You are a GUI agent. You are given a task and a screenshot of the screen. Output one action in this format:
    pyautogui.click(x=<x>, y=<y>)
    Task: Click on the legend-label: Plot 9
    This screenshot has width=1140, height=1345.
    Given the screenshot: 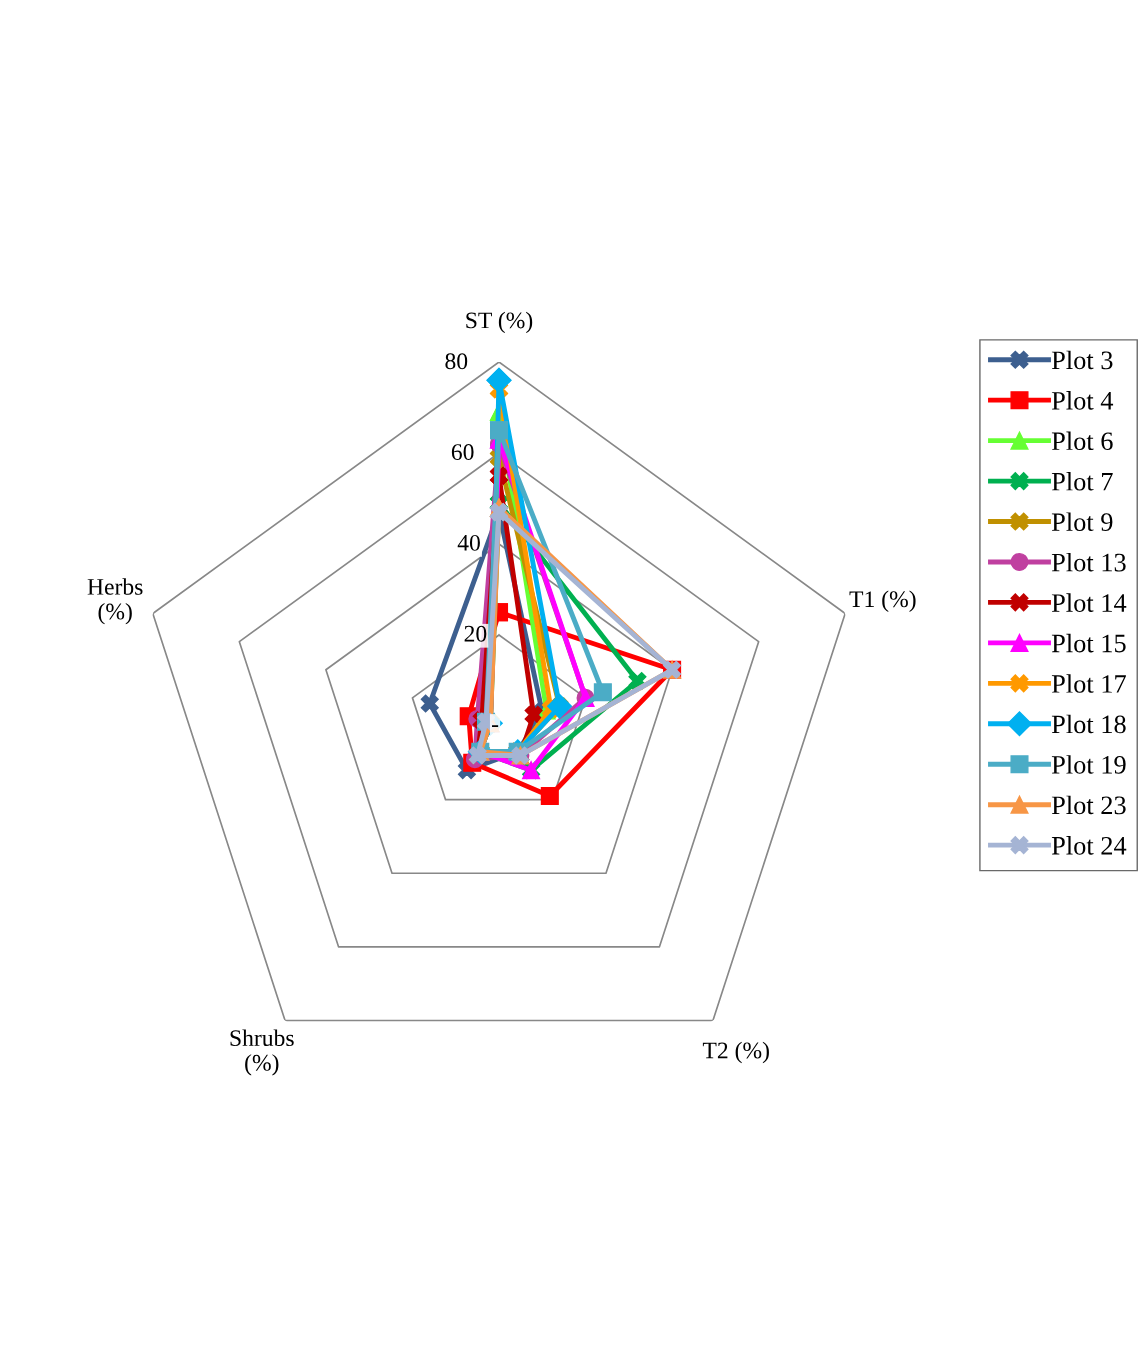 What is the action you would take?
    pyautogui.click(x=1082, y=522)
    